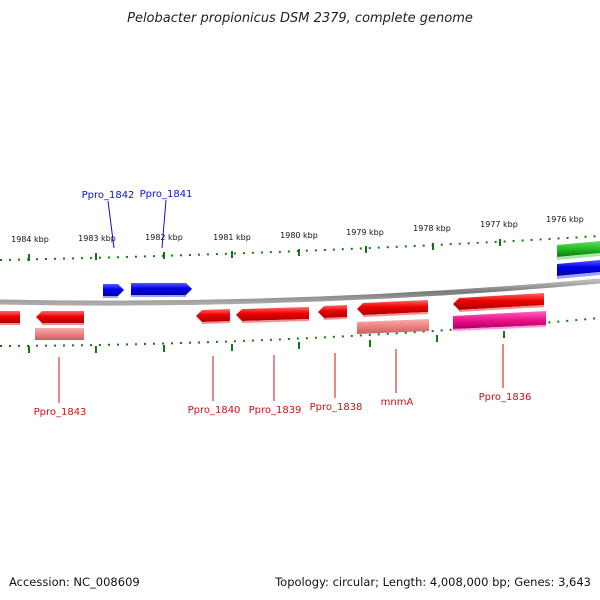 This screenshot has height=600, width=600. What do you see at coordinates (97, 238) in the screenshot?
I see `scale-label: 1983 kbp` at bounding box center [97, 238].